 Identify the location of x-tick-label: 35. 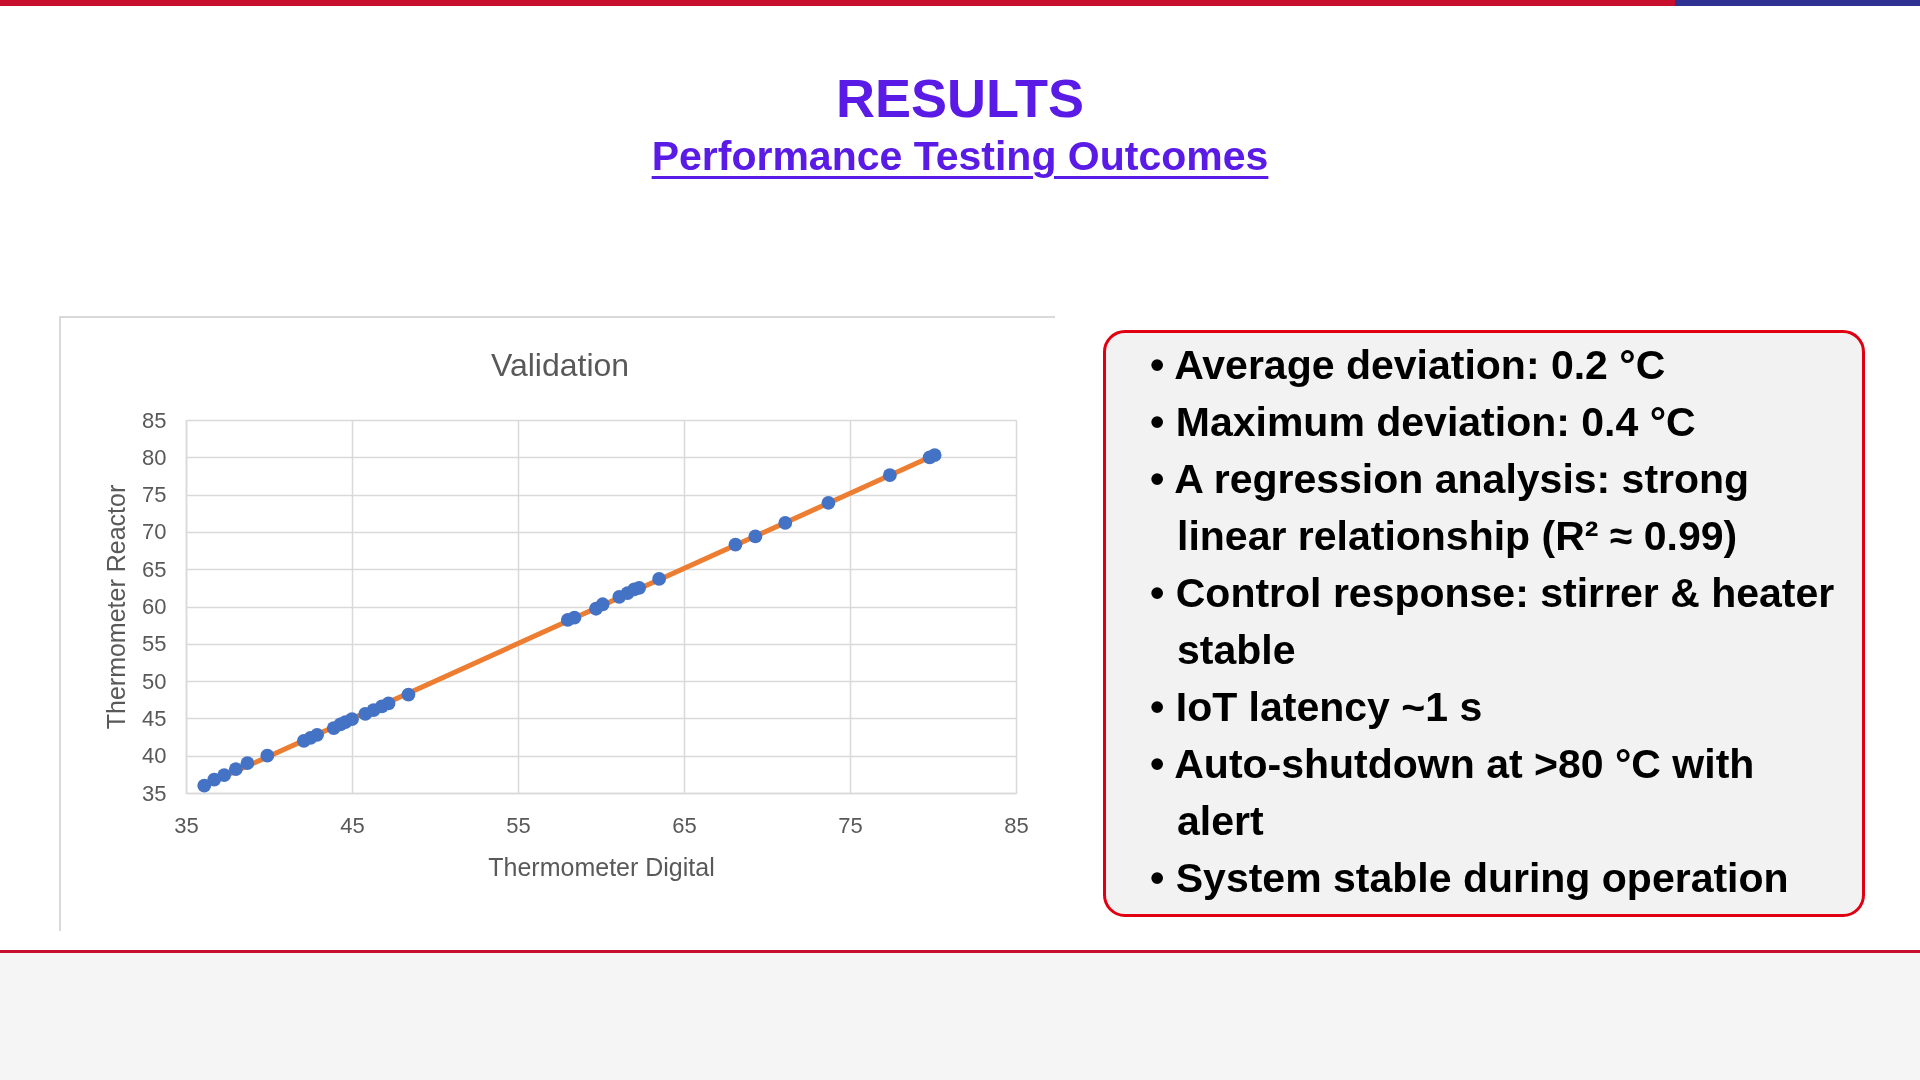
(186, 825).